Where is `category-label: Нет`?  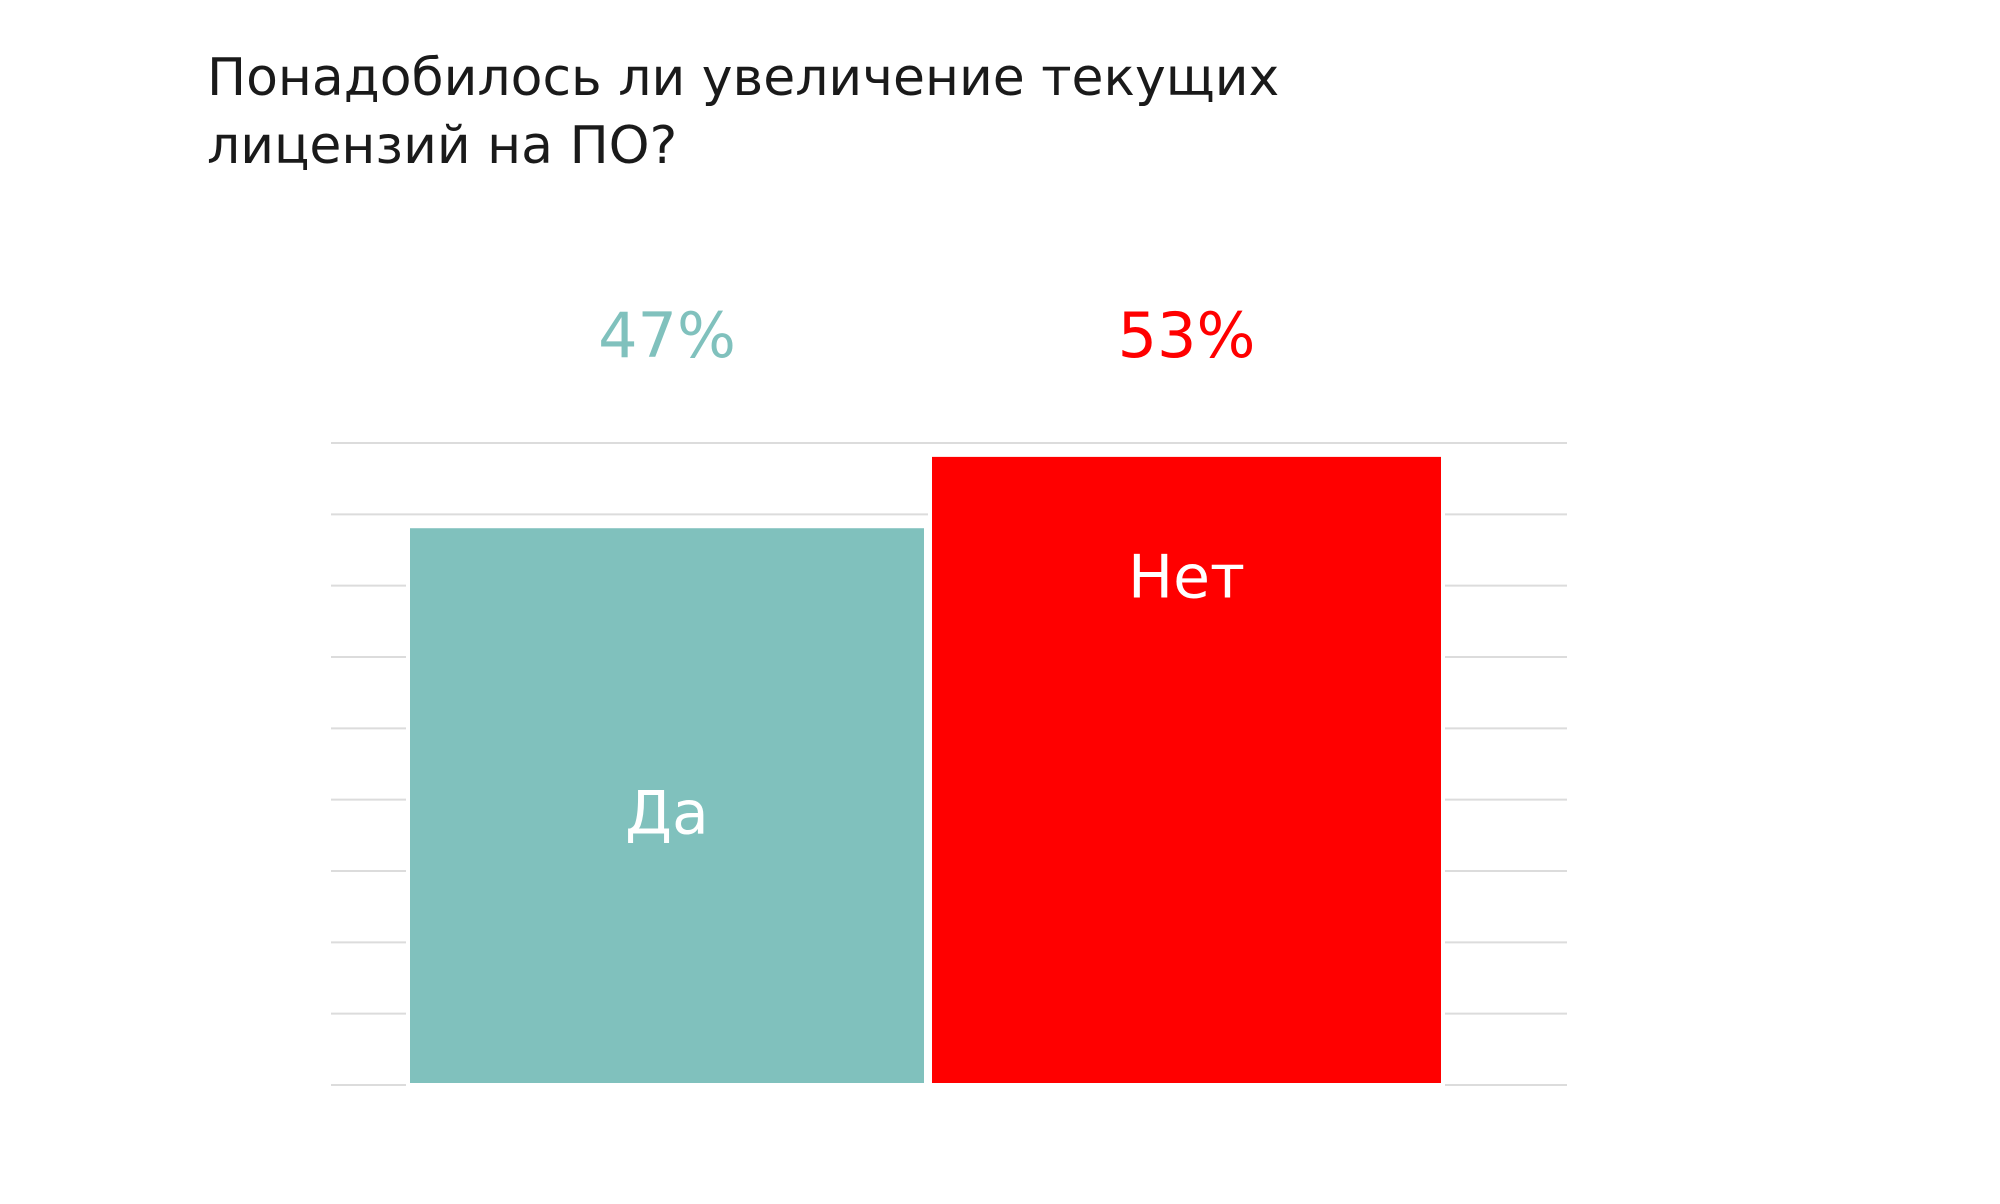 category-label: Нет is located at coordinates (1186, 578).